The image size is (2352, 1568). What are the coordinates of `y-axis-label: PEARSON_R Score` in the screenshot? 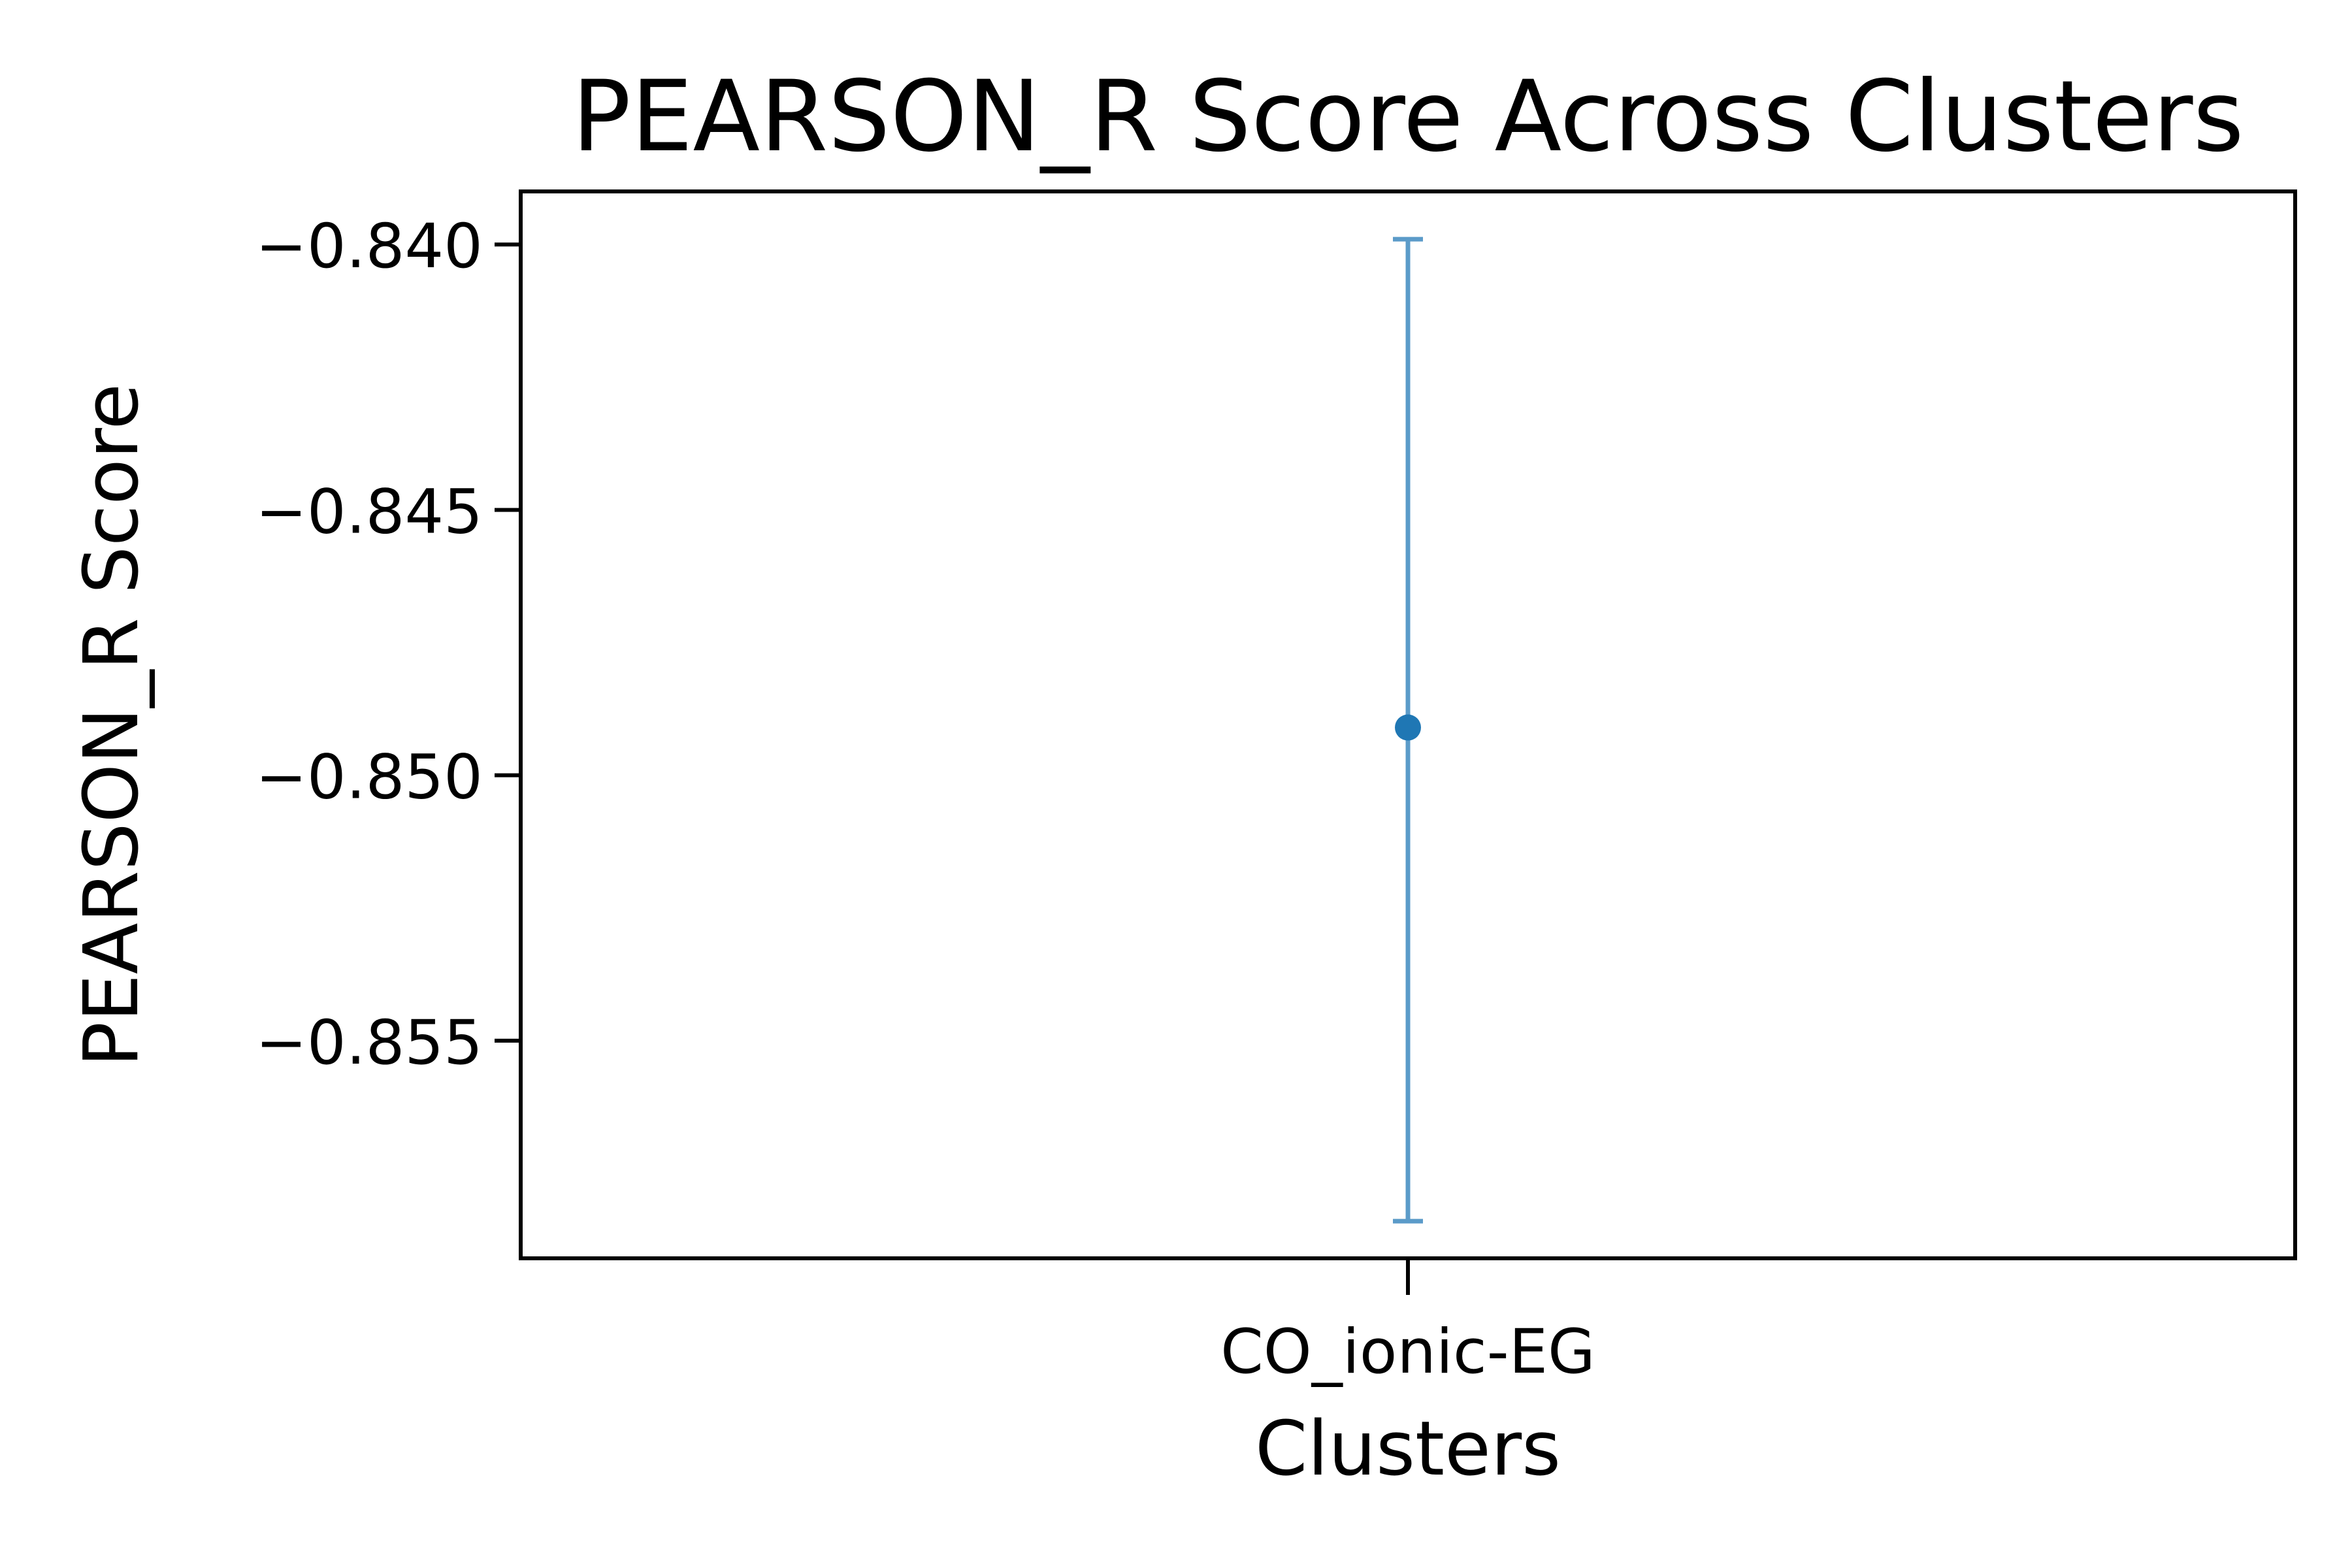 It's located at (111, 725).